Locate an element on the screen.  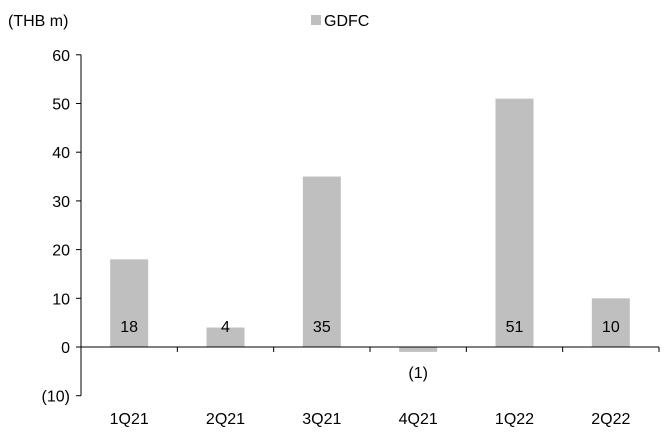
x-tick-label: 4Q21 is located at coordinates (418, 419).